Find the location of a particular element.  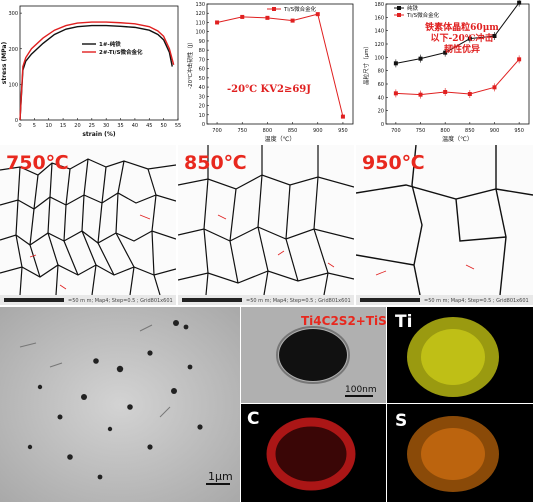

y-tick-label: 80 is located at coordinates (381, 72).